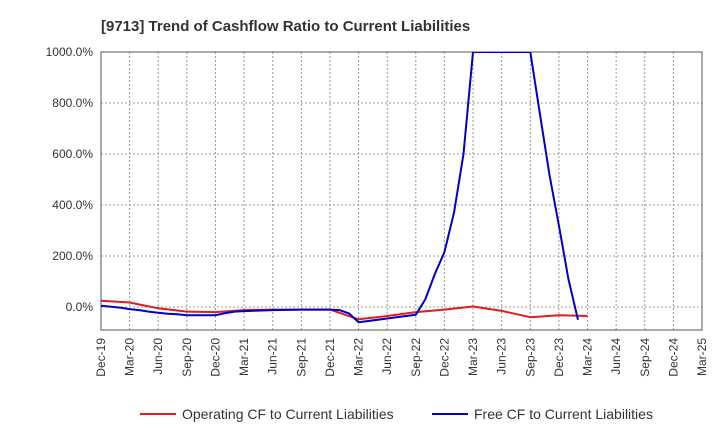 The width and height of the screenshot is (720, 440). Describe the element at coordinates (387, 356) in the screenshot. I see `x-tick-label: Jun-22` at that location.